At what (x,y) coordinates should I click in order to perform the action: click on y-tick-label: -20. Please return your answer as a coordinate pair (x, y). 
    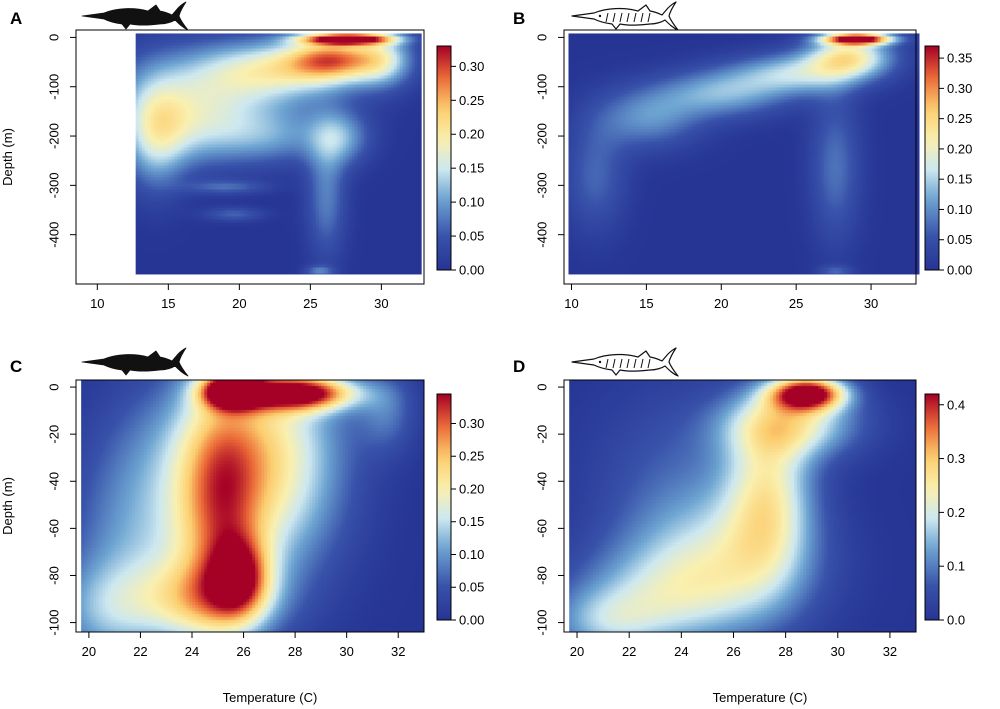
    Looking at the image, I should click on (54, 434).